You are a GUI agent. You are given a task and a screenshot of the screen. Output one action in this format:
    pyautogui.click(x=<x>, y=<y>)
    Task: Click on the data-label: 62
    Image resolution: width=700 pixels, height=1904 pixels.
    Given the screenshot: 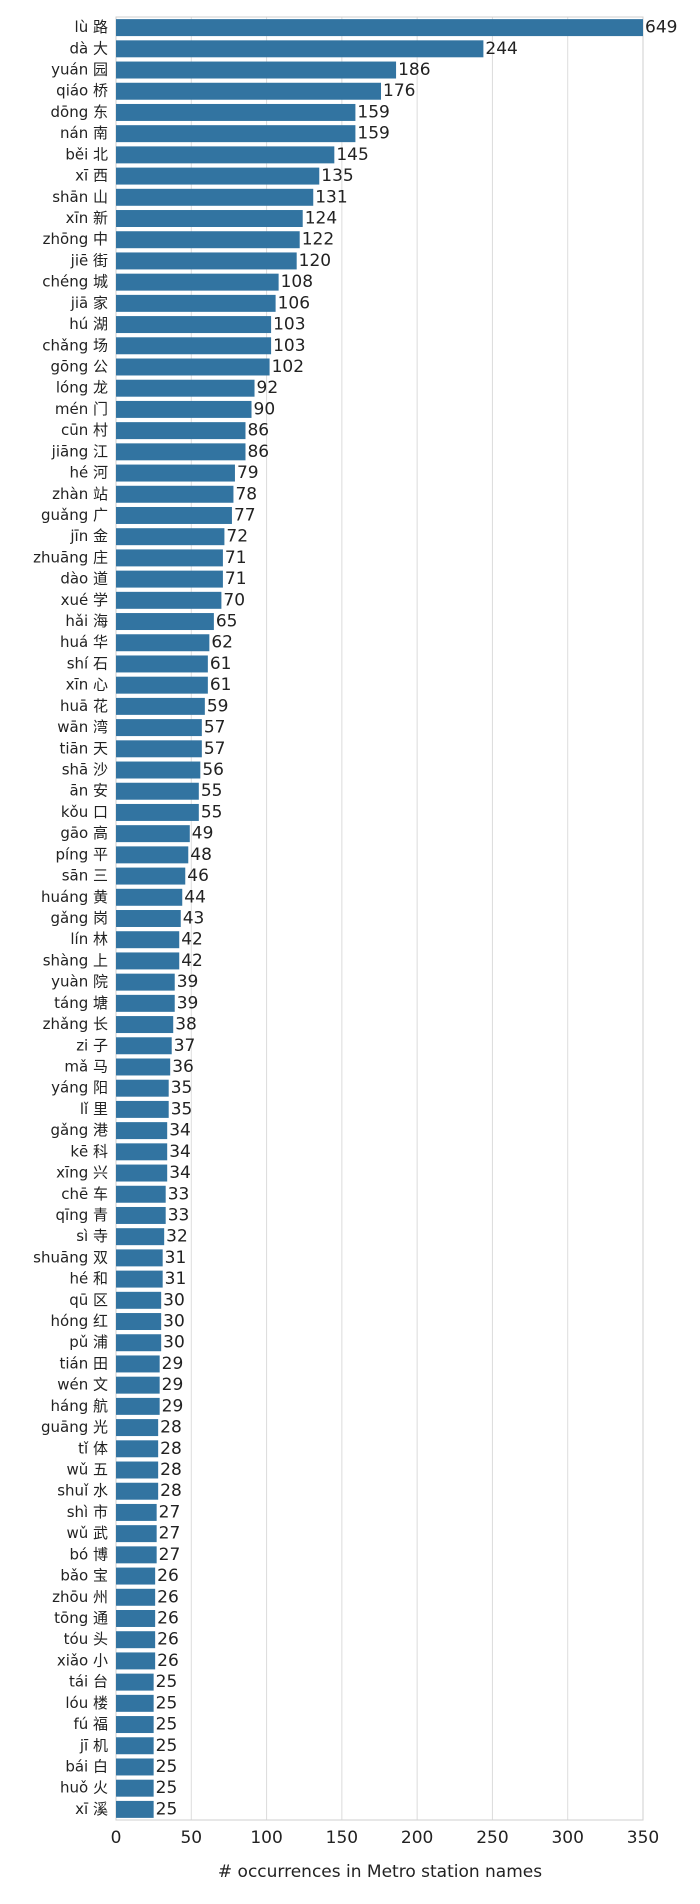 What is the action you would take?
    pyautogui.click(x=222, y=643)
    